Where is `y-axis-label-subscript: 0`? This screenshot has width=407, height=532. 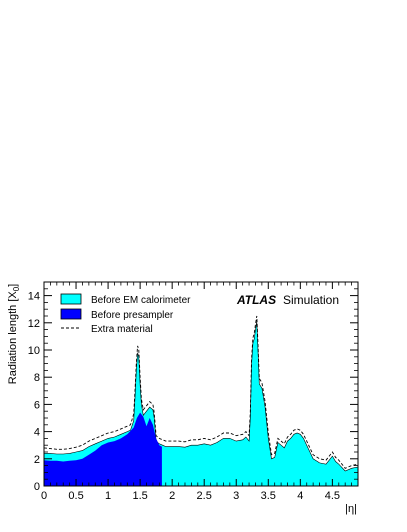
y-axis-label-subscript: 0 is located at coordinates (16, 288).